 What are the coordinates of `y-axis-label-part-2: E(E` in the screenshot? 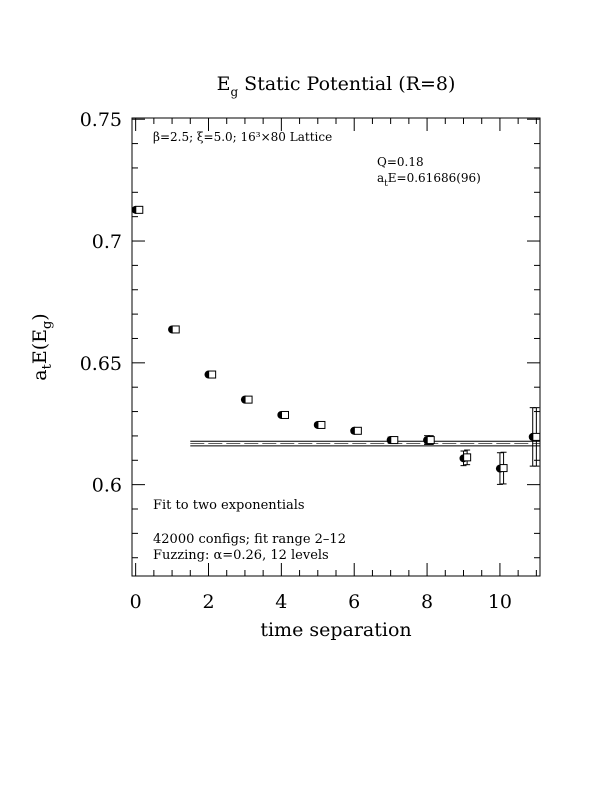 It's located at (40, 346).